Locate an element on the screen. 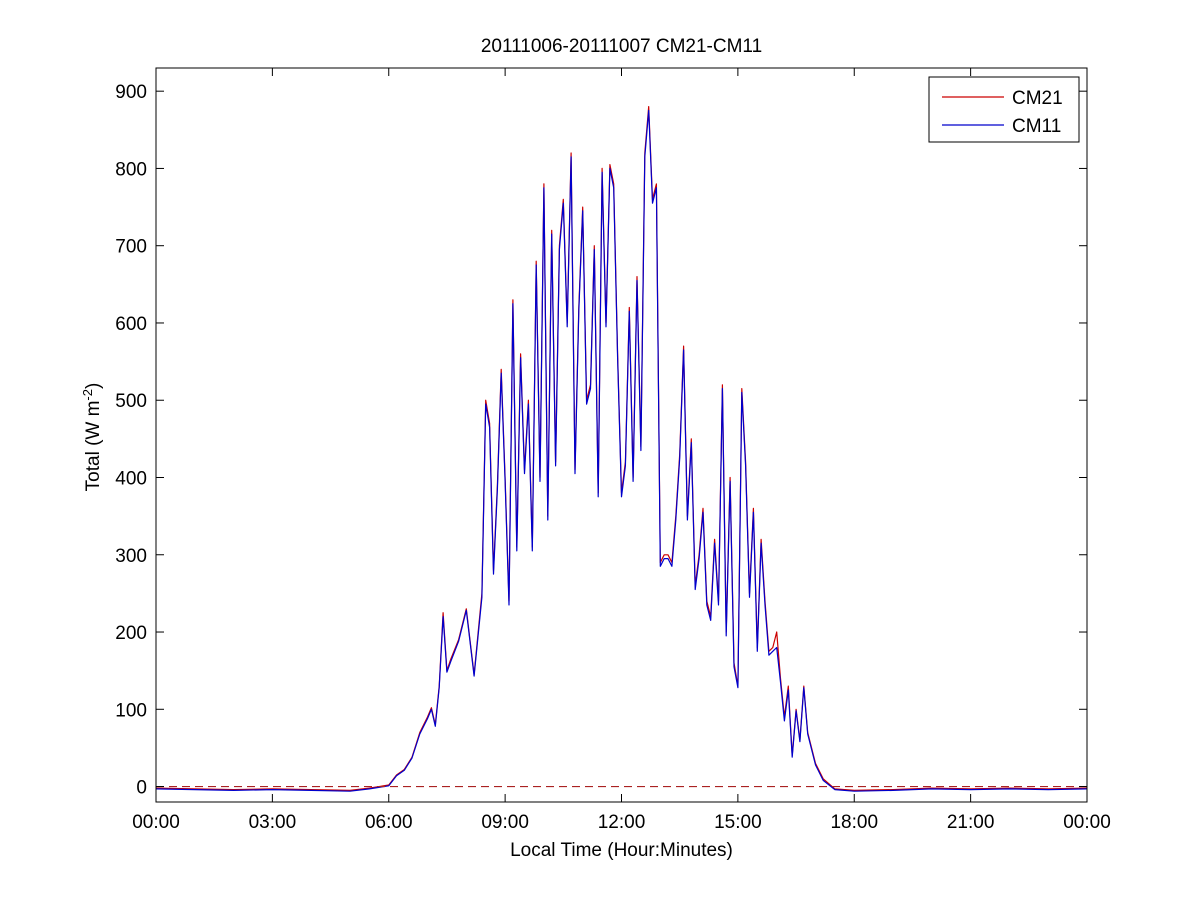 This screenshot has height=901, width=1201. y-tick-label: 300 is located at coordinates (131, 556).